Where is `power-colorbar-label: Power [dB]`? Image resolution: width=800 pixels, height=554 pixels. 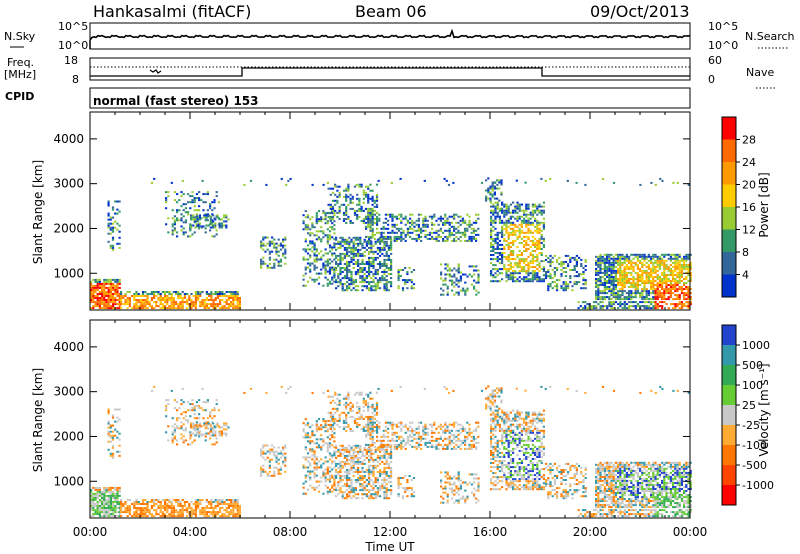
power-colorbar-label: Power [dB] is located at coordinates (764, 204).